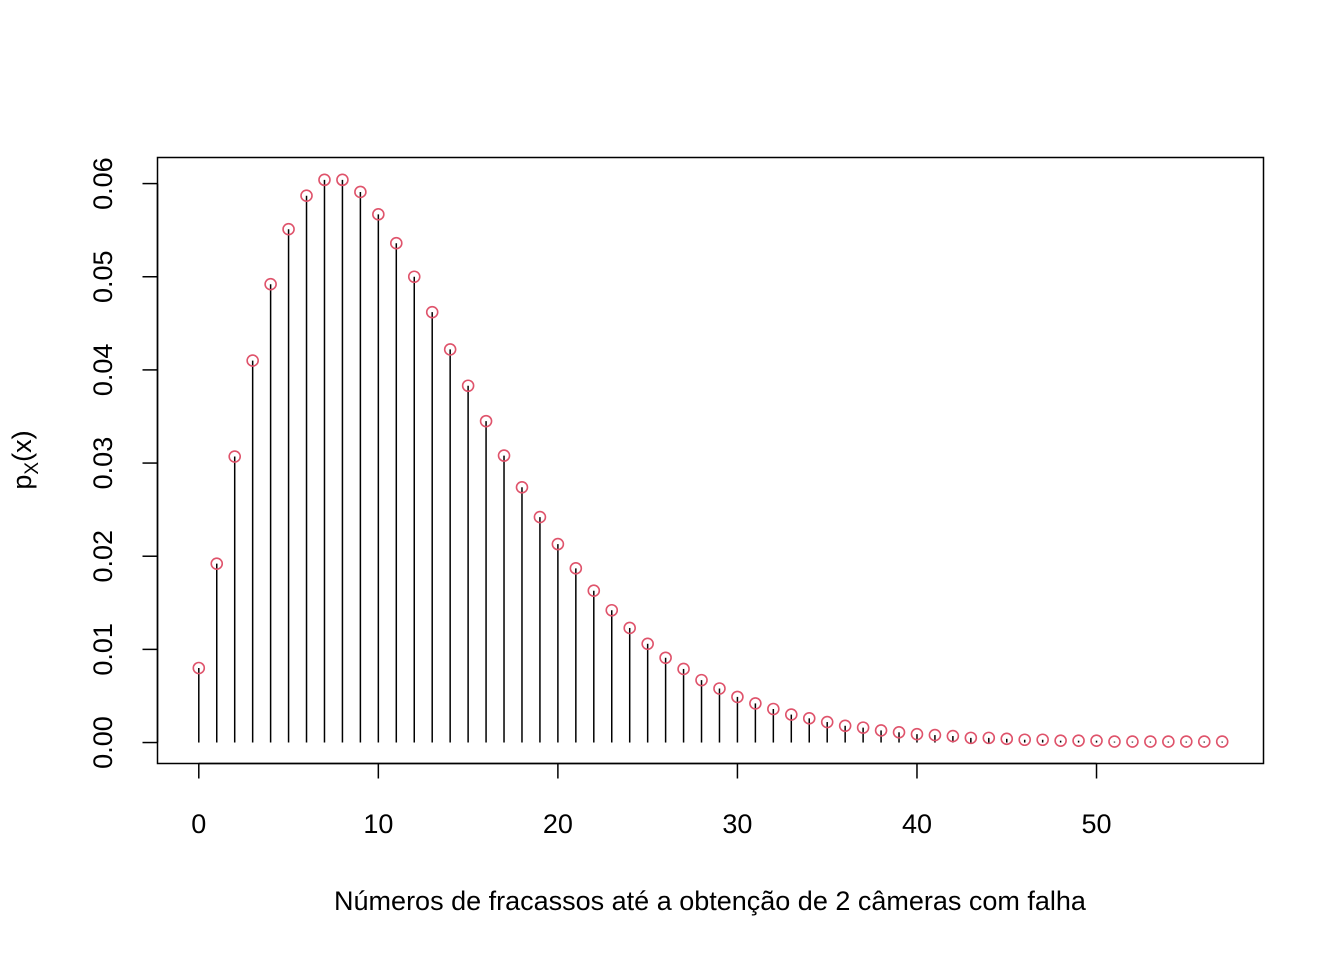 This screenshot has height=960, width=1344. I want to click on y-tick-label: 0.04, so click(103, 370).